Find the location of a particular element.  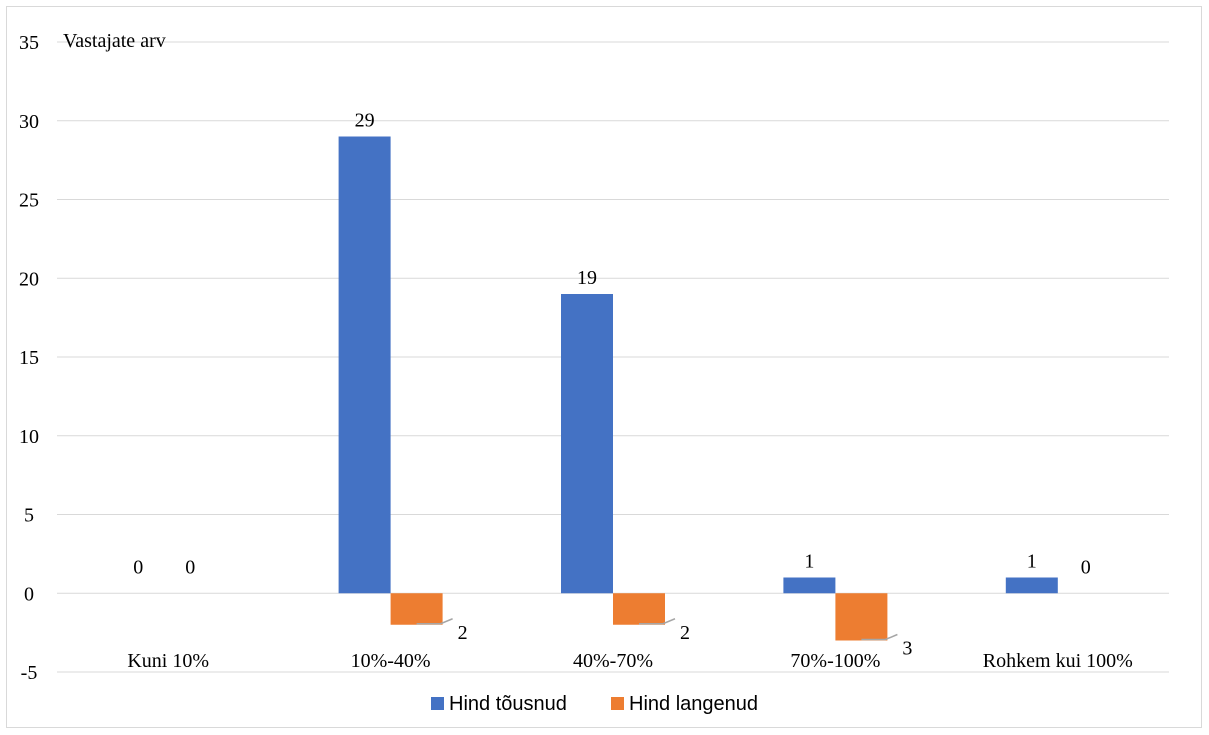

y-axis-ticks: -5 0 5 10 15 20 25 30 35 is located at coordinates (29, 358).